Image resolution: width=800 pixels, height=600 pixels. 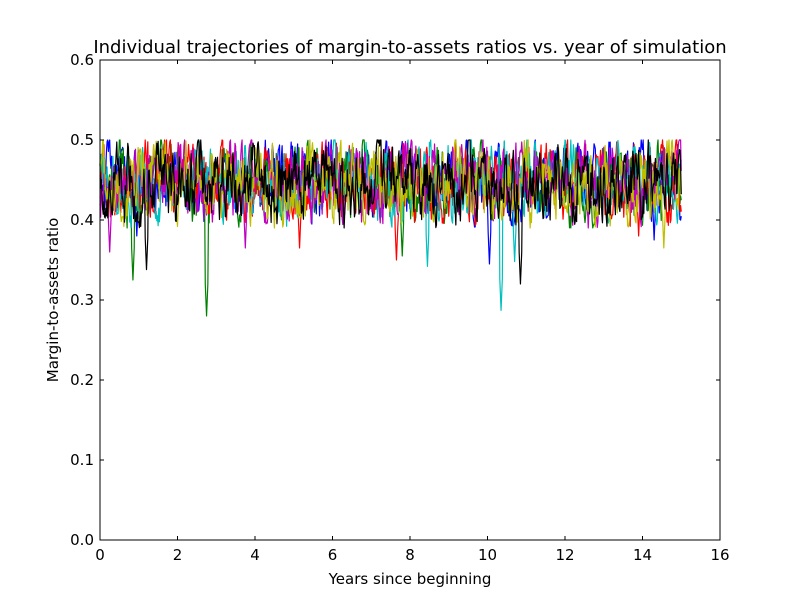 What do you see at coordinates (53, 300) in the screenshot?
I see `y-axis-label: Margin-to-assets ratio` at bounding box center [53, 300].